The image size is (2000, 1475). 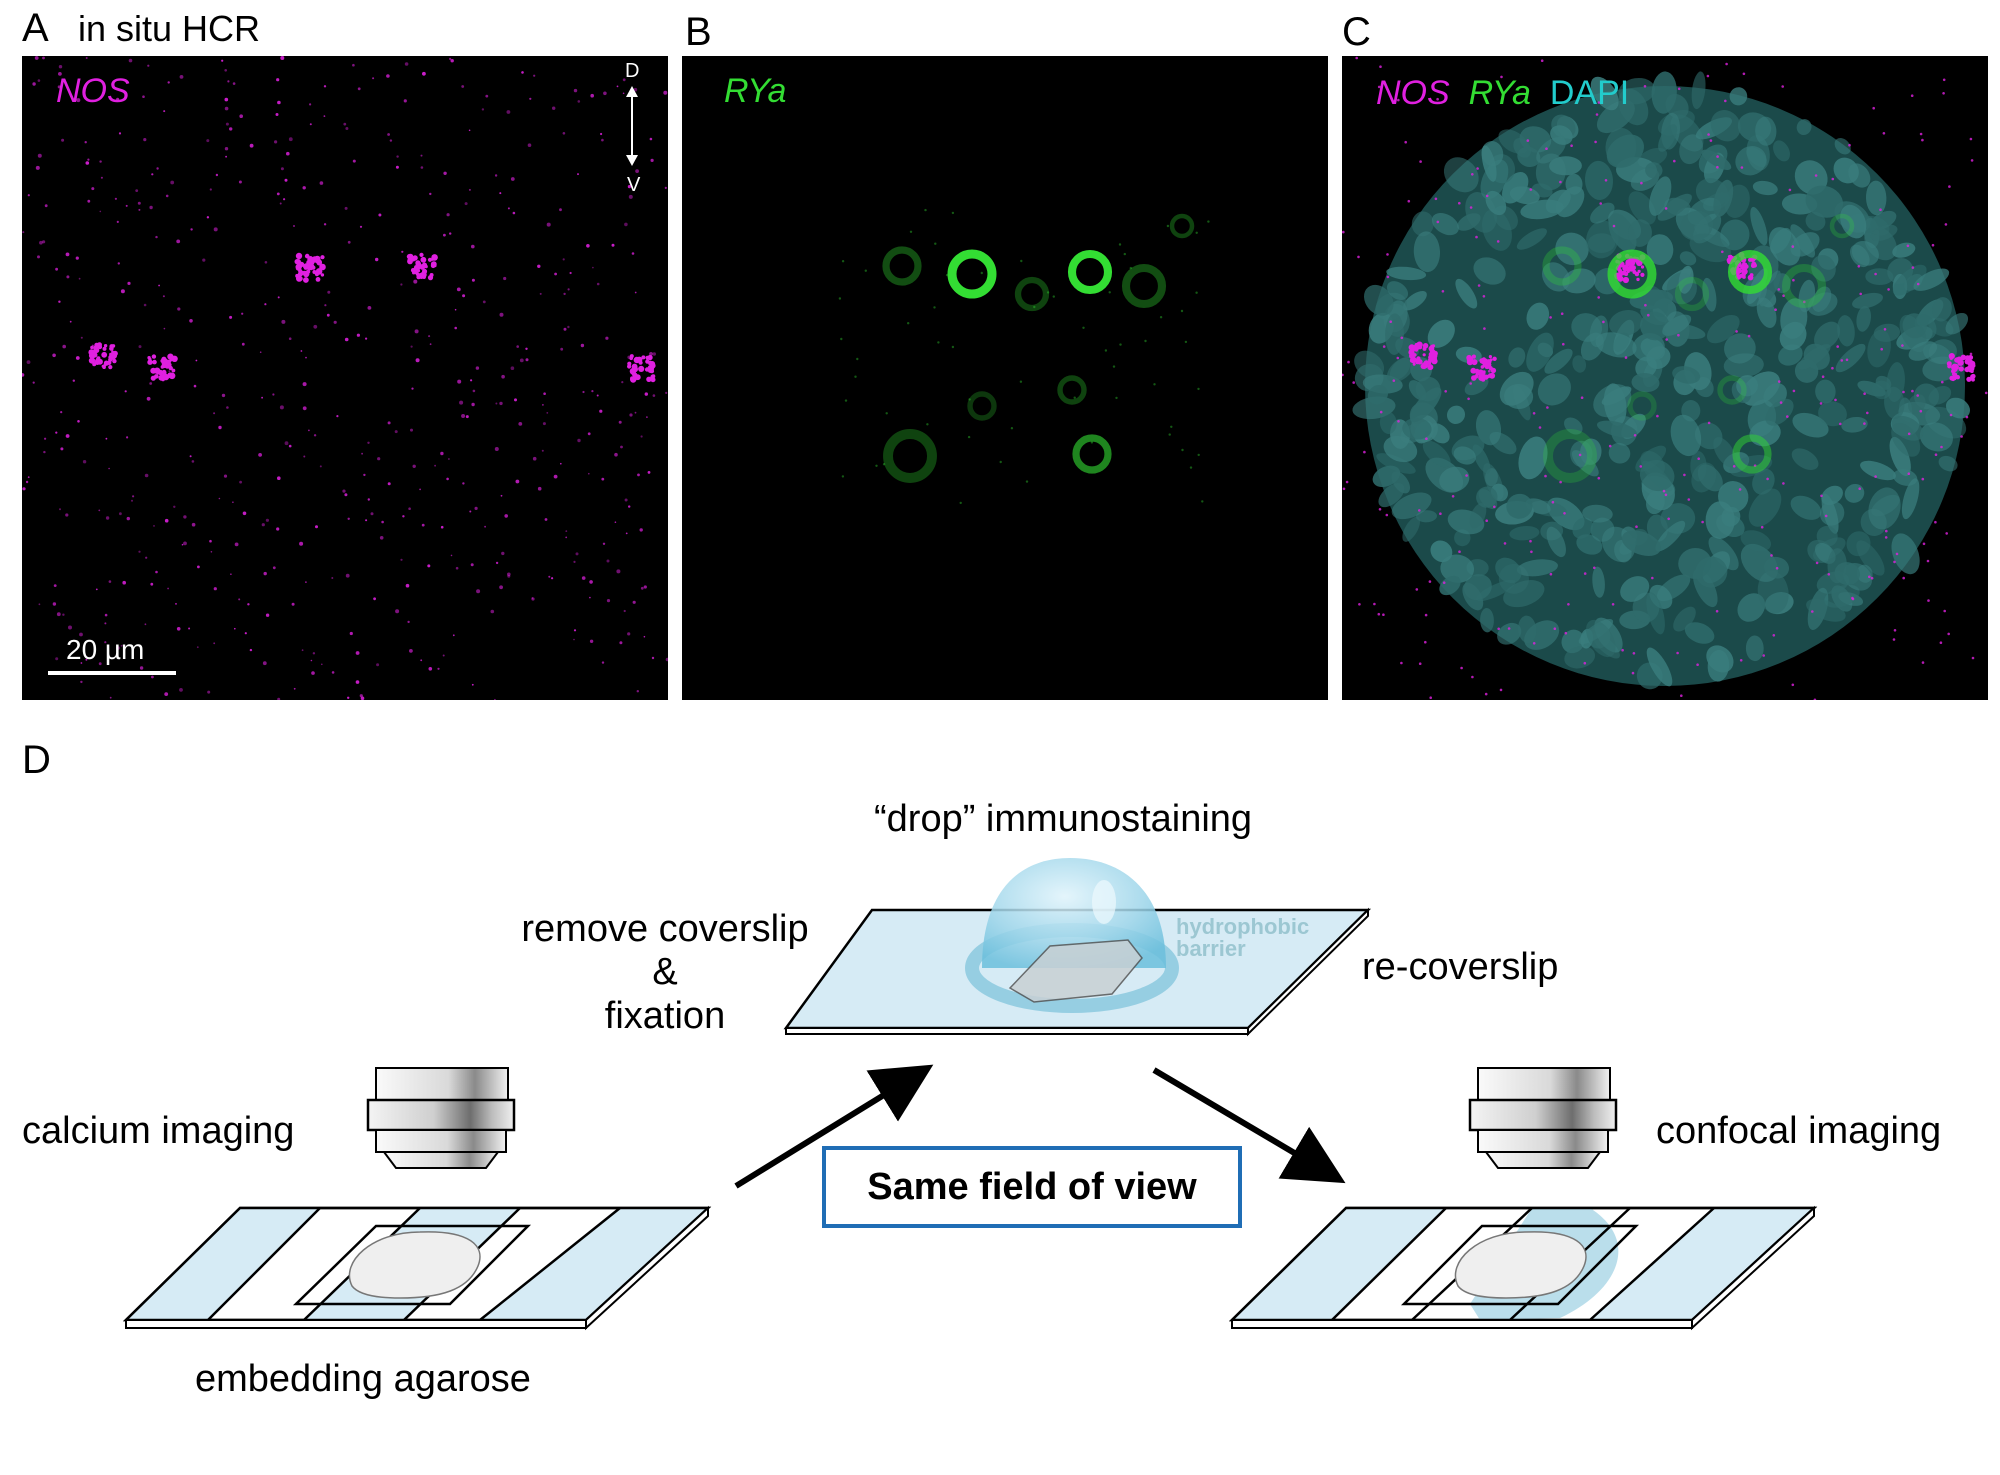 I want to click on objective-left-icon, so click(x=441, y=1118).